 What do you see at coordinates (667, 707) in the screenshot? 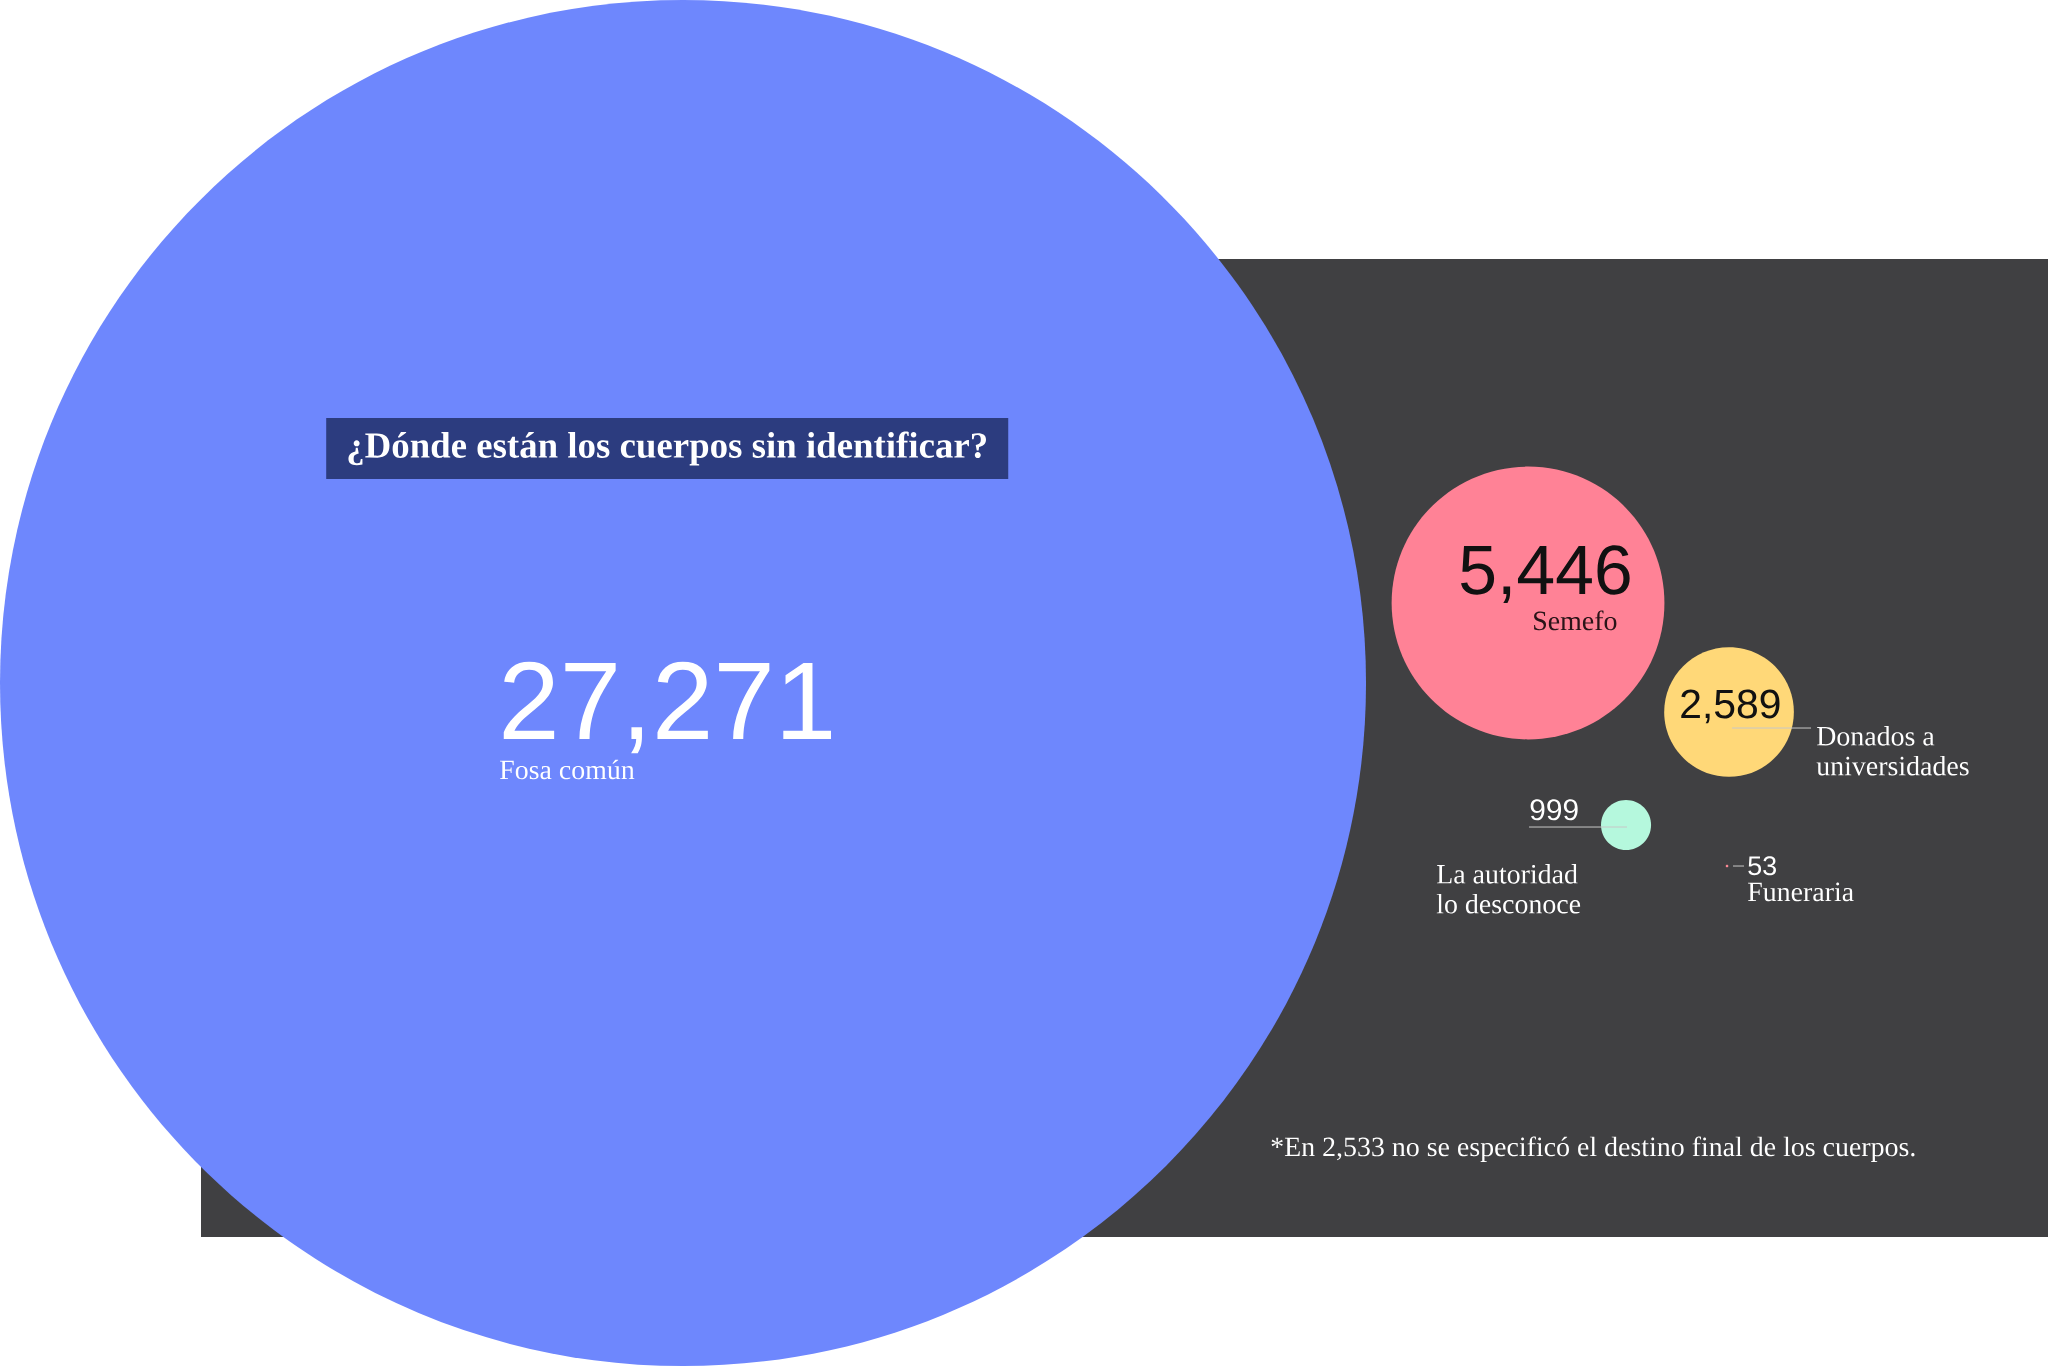
I see `data-label: 27,271` at bounding box center [667, 707].